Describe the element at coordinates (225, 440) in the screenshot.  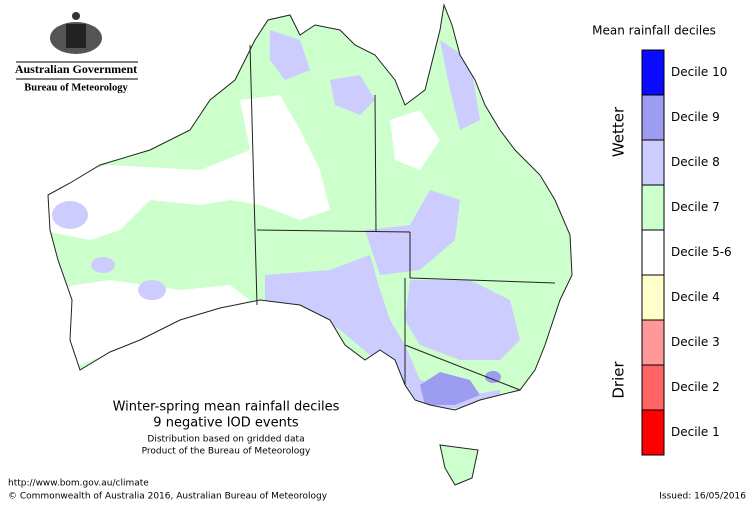
I see `caption-note: Distribution based on gridded data` at that location.